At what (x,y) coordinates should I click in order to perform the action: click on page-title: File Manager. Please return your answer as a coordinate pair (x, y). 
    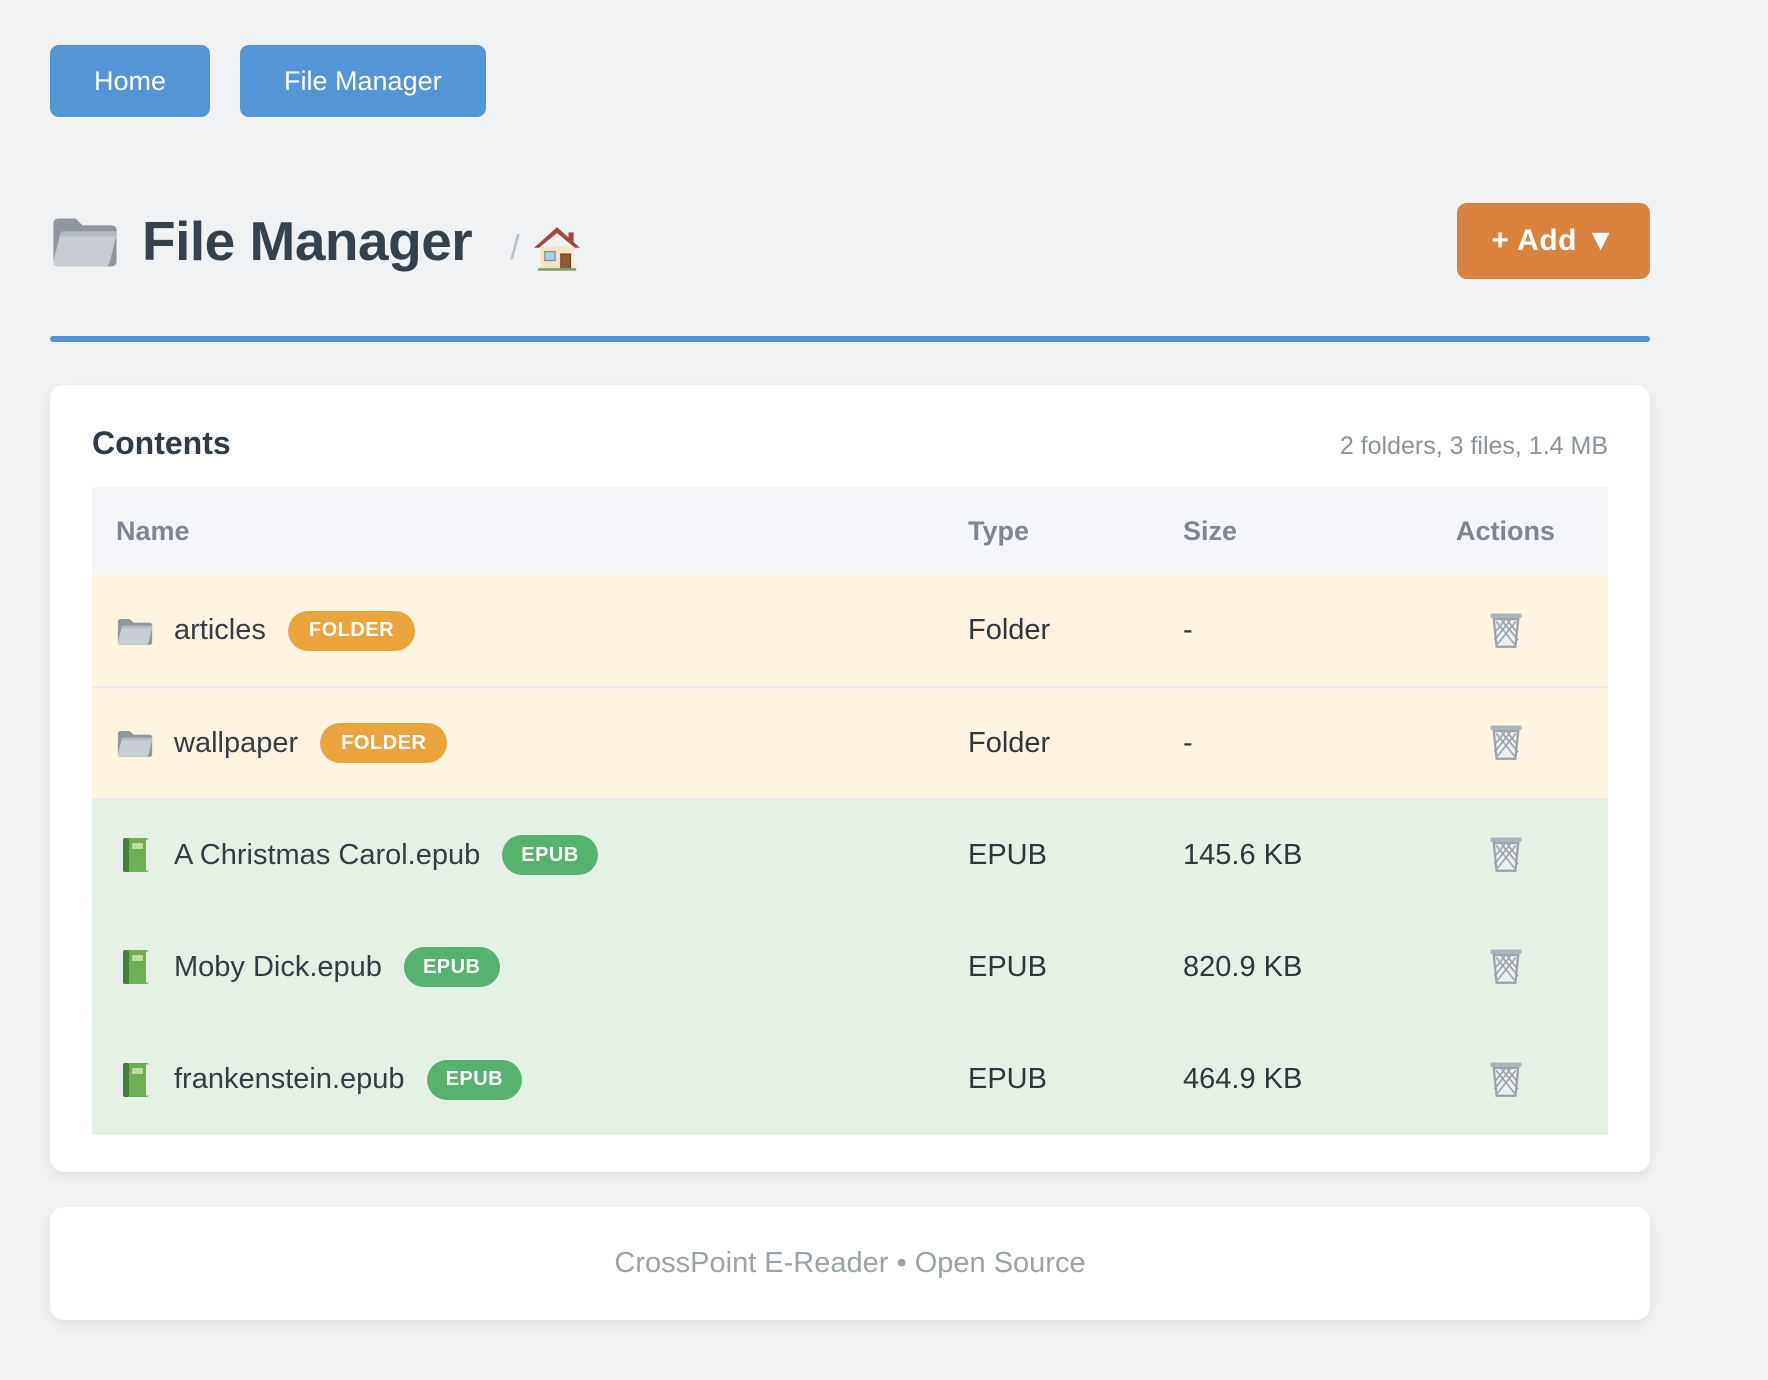
    Looking at the image, I should click on (307, 240).